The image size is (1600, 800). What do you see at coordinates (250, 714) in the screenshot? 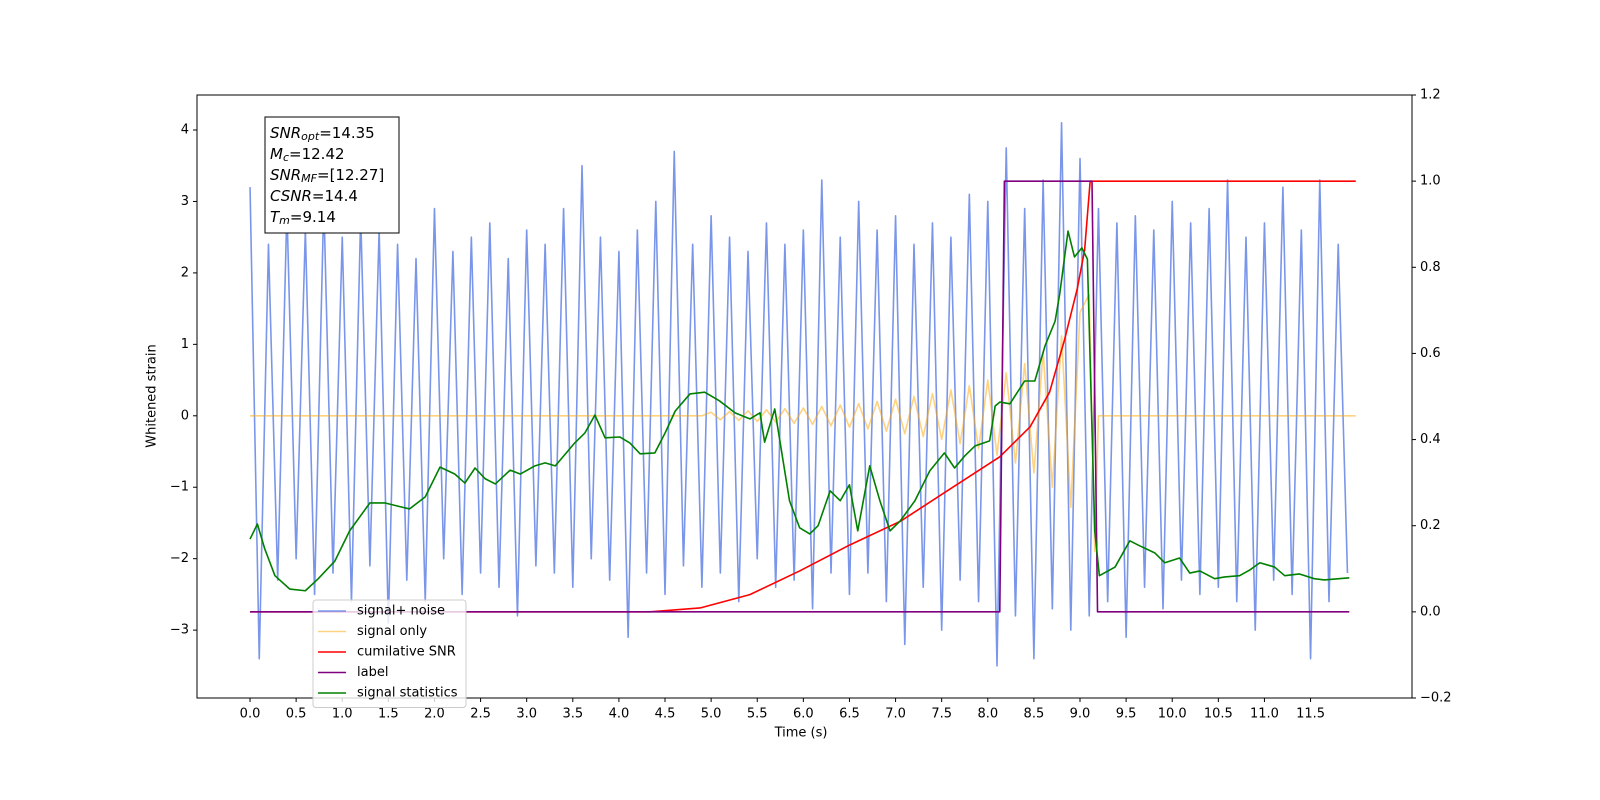
I see `x-tick-label: 0.0` at bounding box center [250, 714].